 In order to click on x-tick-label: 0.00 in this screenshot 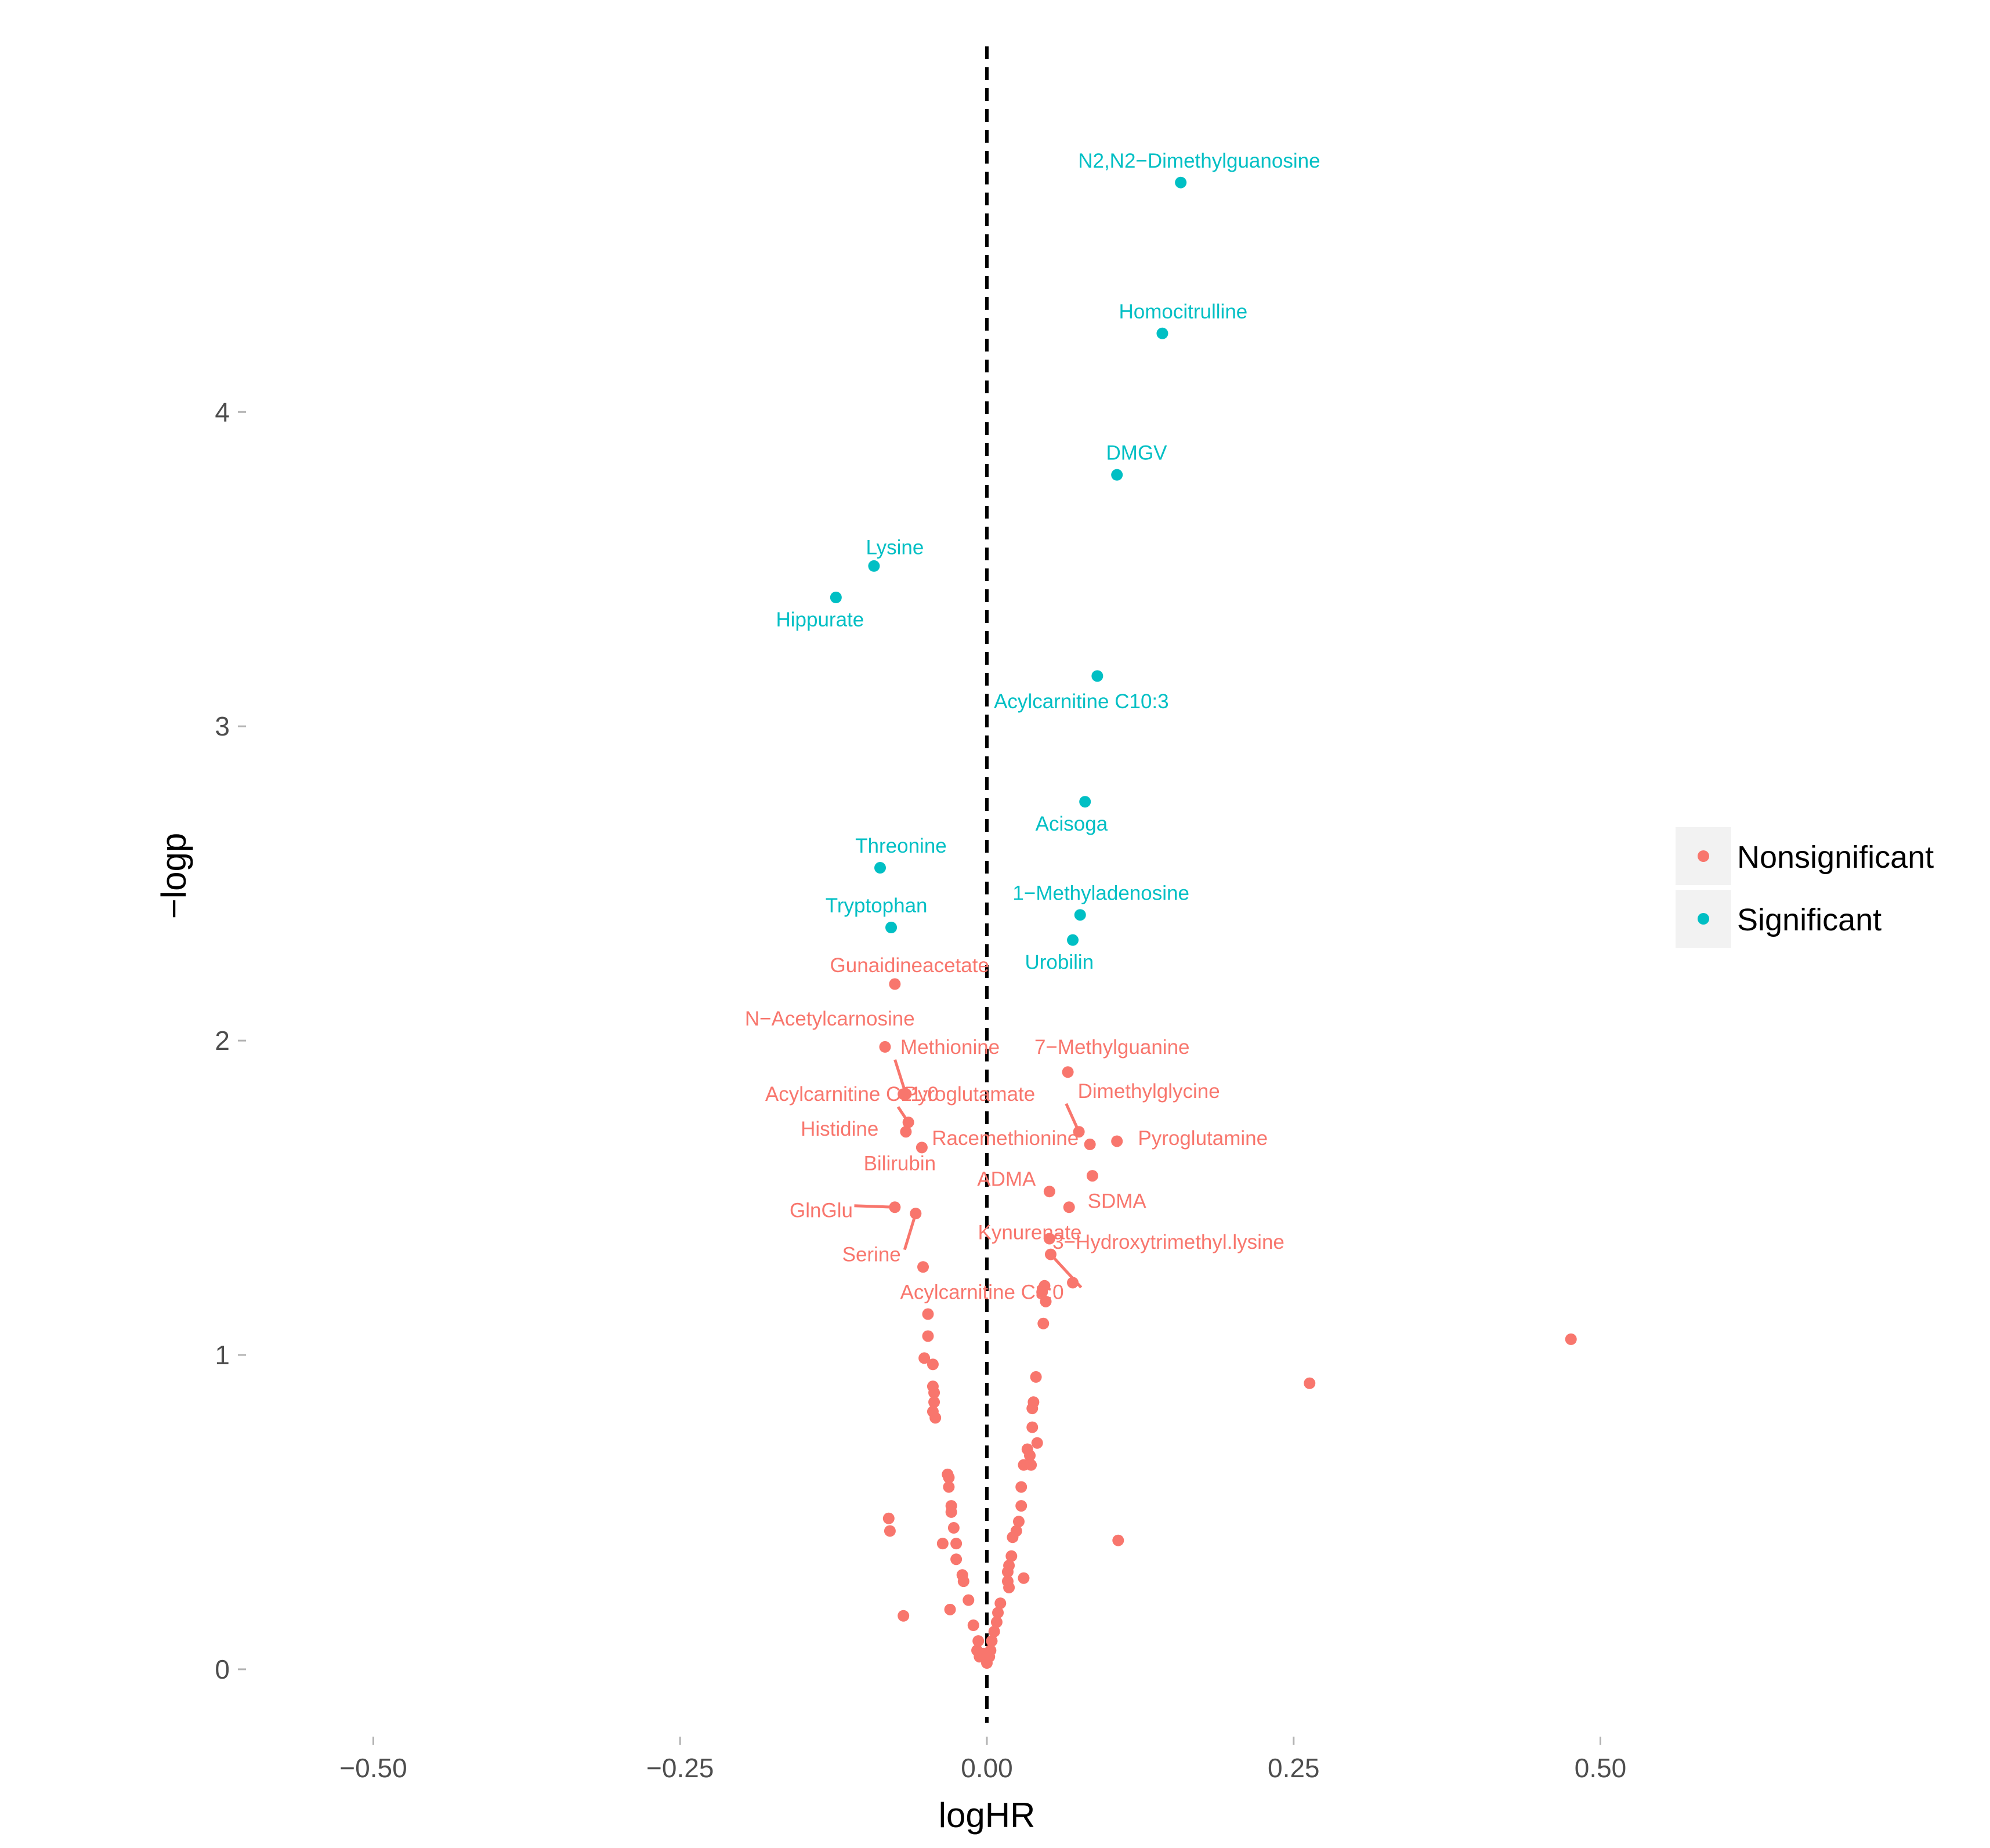, I will do `click(987, 1768)`.